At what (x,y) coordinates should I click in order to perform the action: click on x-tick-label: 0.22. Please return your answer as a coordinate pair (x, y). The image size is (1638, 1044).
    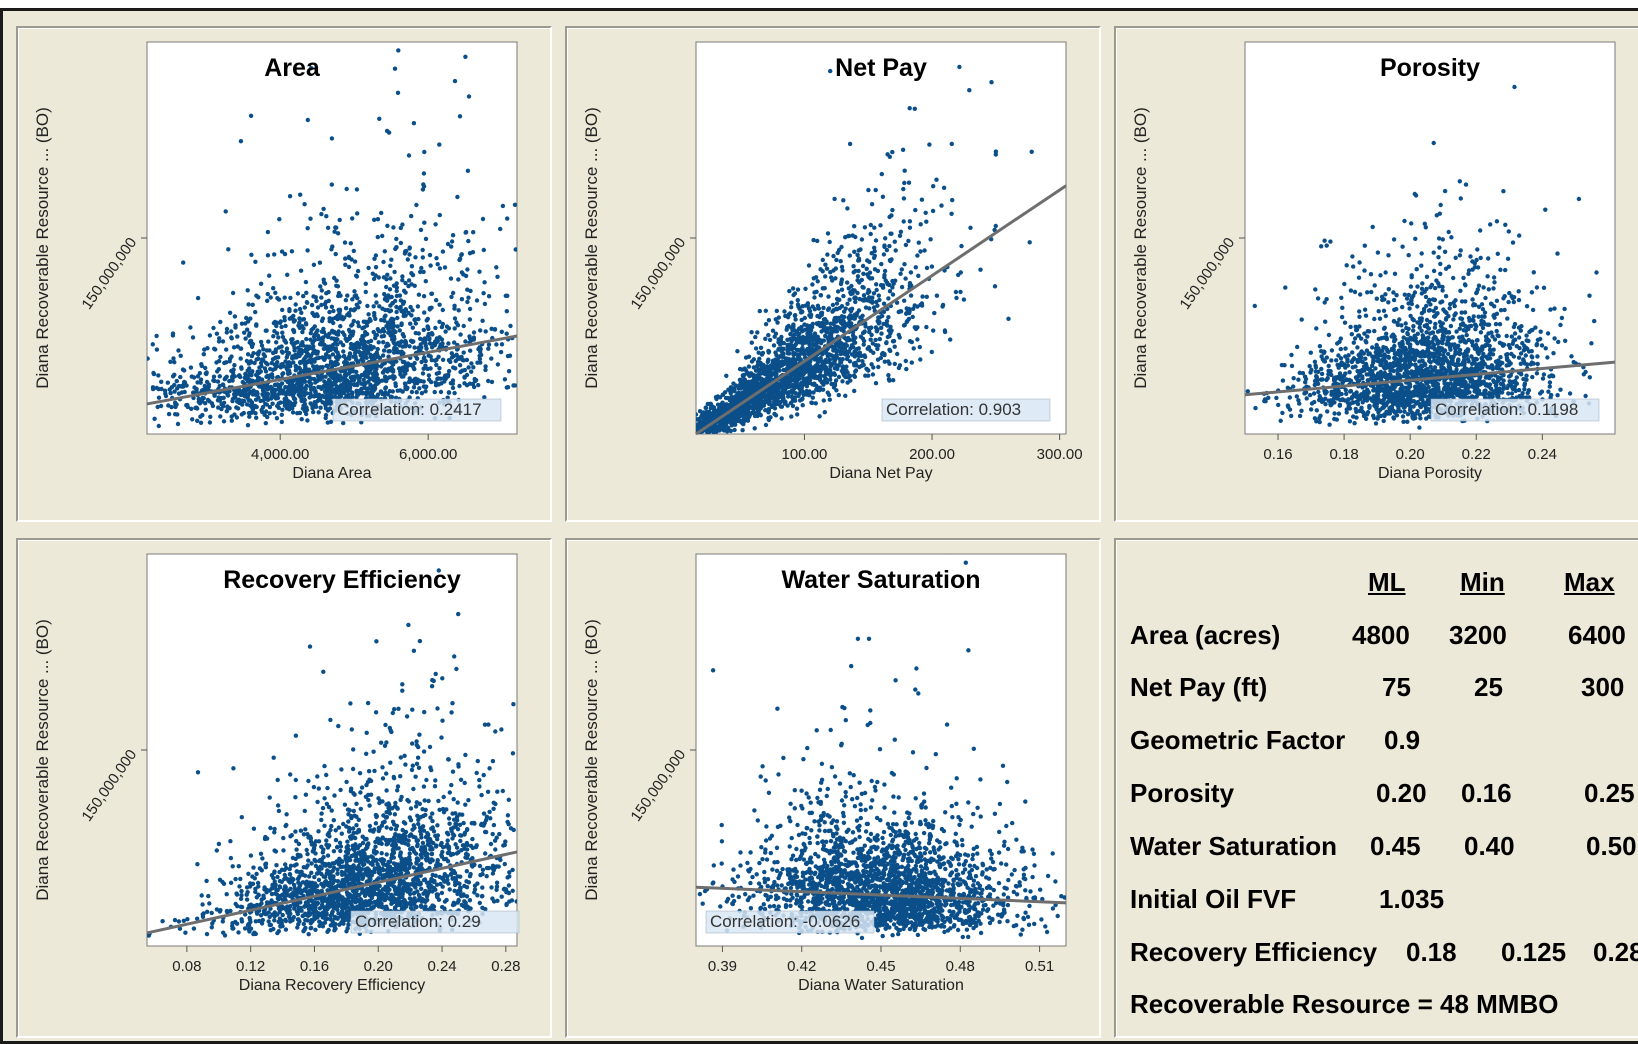
    Looking at the image, I should click on (1476, 454).